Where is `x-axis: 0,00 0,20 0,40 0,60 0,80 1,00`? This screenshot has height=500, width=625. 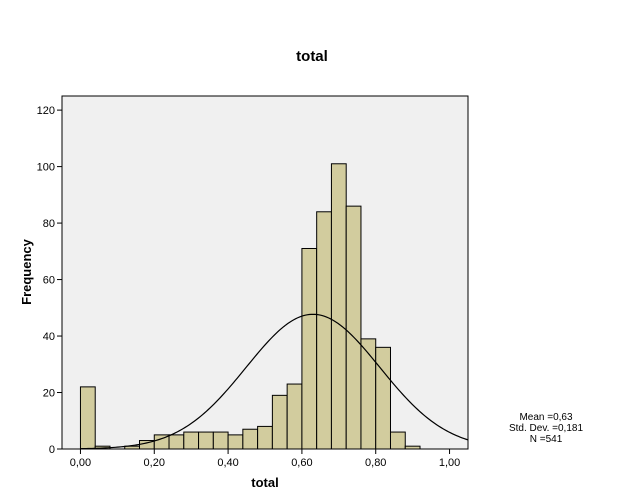 x-axis: 0,00 0,20 0,40 0,60 0,80 1,00 is located at coordinates (265, 459).